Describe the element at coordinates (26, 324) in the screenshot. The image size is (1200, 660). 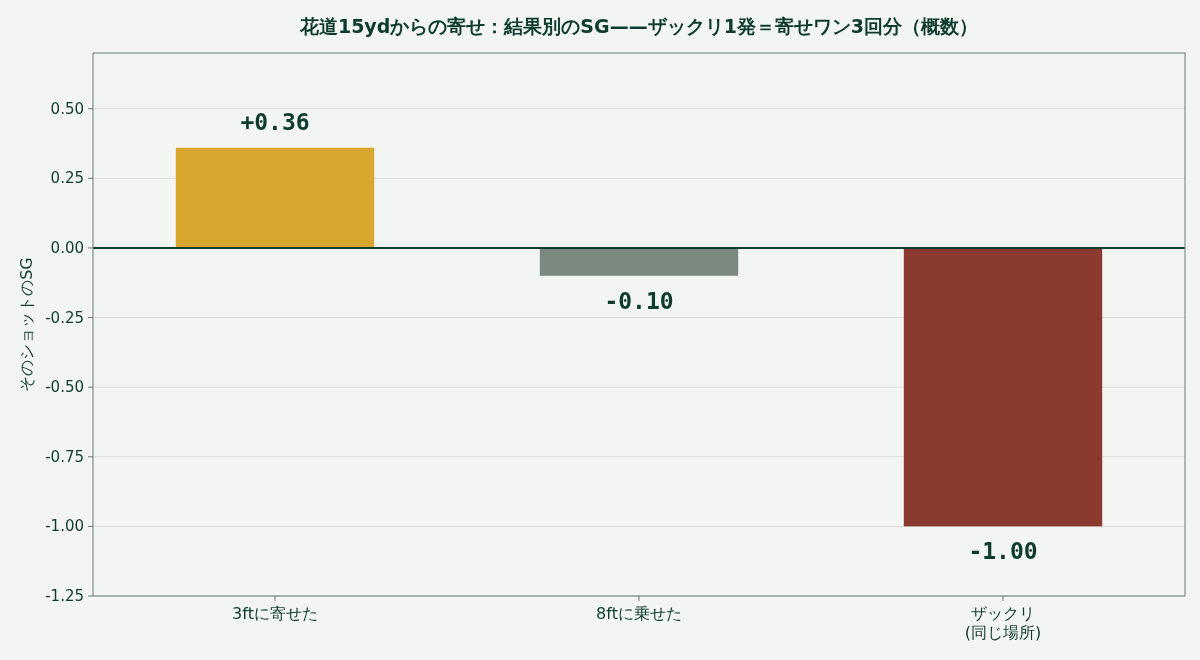
I see `y-axis-title: そのショットのSG` at that location.